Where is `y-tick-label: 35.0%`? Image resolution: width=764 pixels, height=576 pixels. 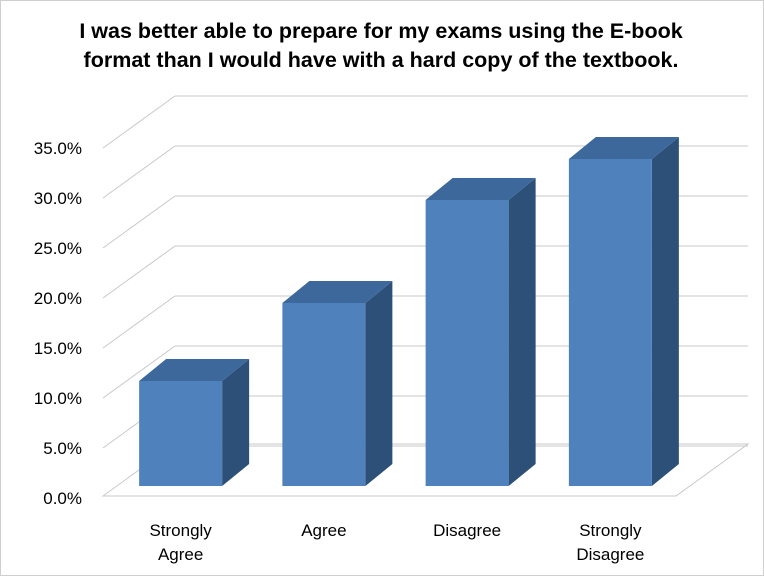
y-tick-label: 35.0% is located at coordinates (58, 148).